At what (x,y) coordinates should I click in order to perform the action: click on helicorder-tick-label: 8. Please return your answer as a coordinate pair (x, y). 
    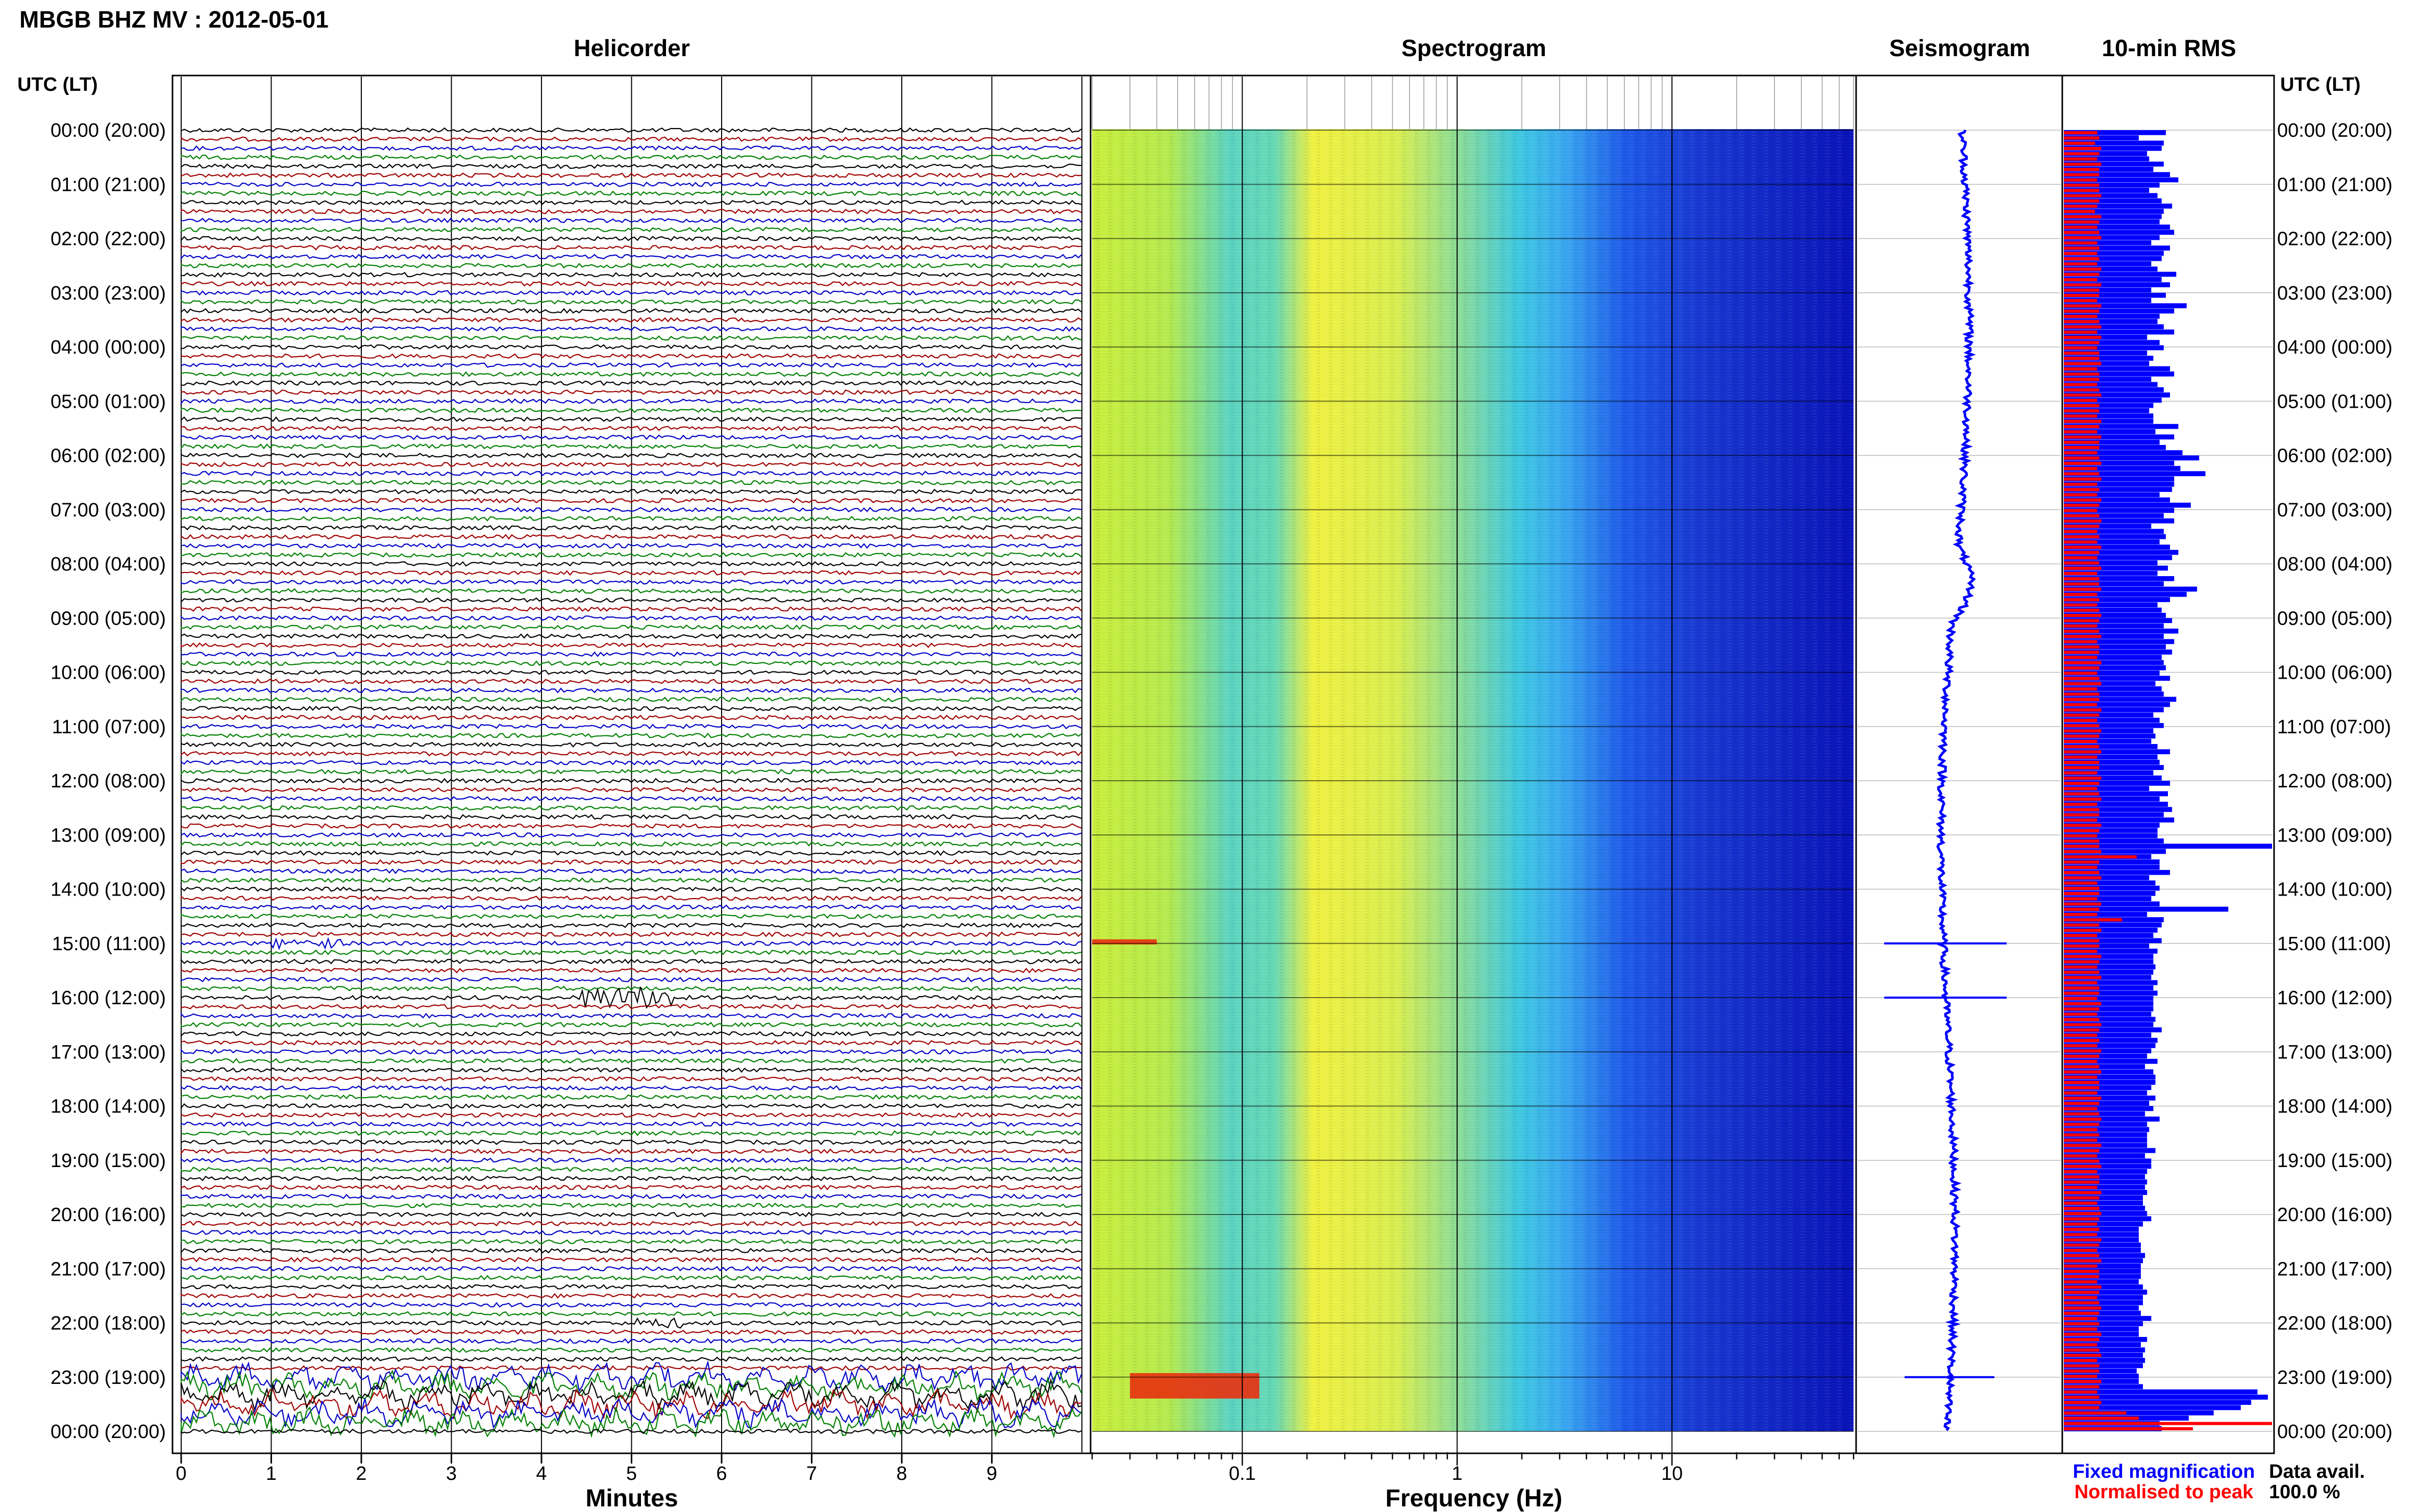
    Looking at the image, I should click on (901, 1473).